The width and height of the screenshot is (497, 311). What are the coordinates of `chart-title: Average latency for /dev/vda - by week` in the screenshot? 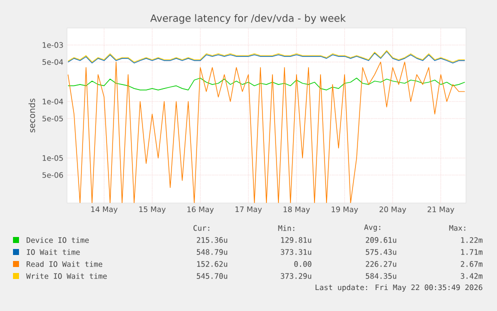 It's located at (248, 19).